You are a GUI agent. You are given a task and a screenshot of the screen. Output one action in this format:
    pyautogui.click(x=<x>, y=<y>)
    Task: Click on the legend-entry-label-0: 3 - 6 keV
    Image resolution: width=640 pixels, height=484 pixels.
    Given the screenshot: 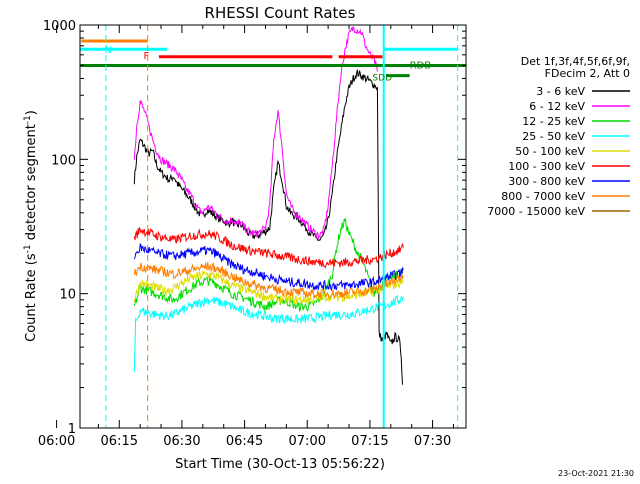 What is the action you would take?
    pyautogui.click(x=560, y=91)
    